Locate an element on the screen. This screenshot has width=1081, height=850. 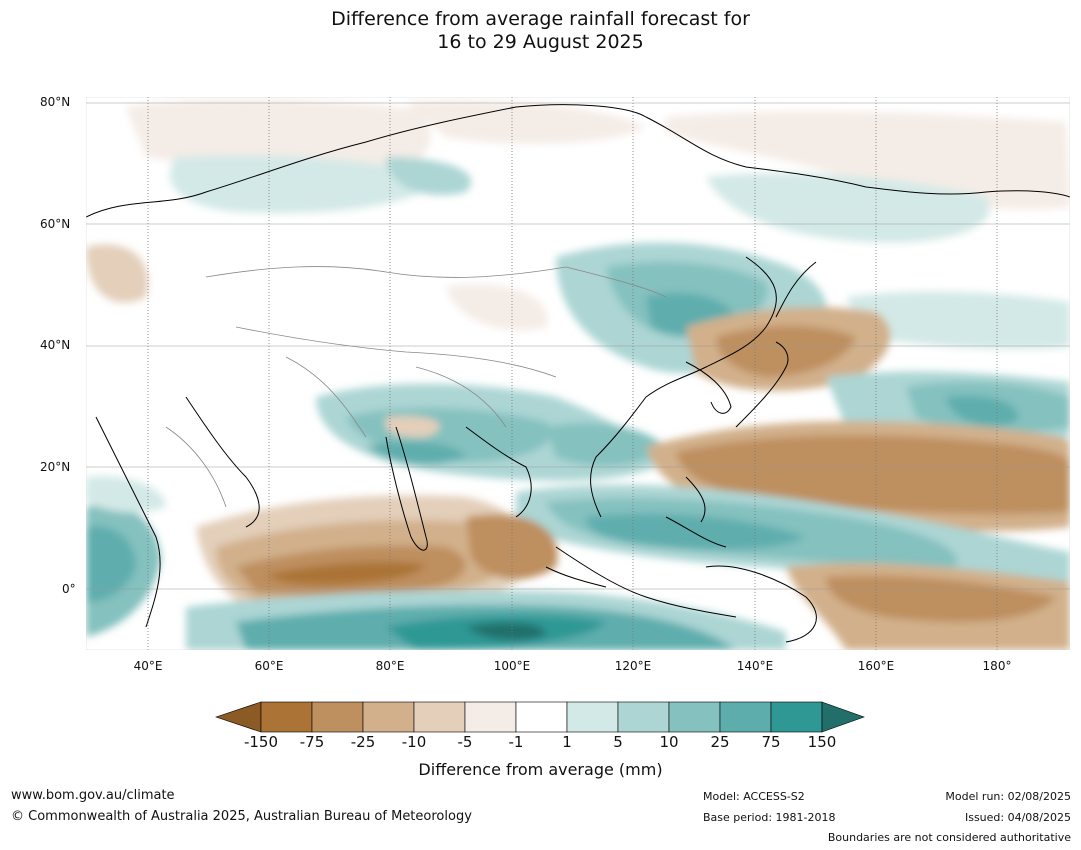
colorbar-tick-label: -10 is located at coordinates (414, 742).